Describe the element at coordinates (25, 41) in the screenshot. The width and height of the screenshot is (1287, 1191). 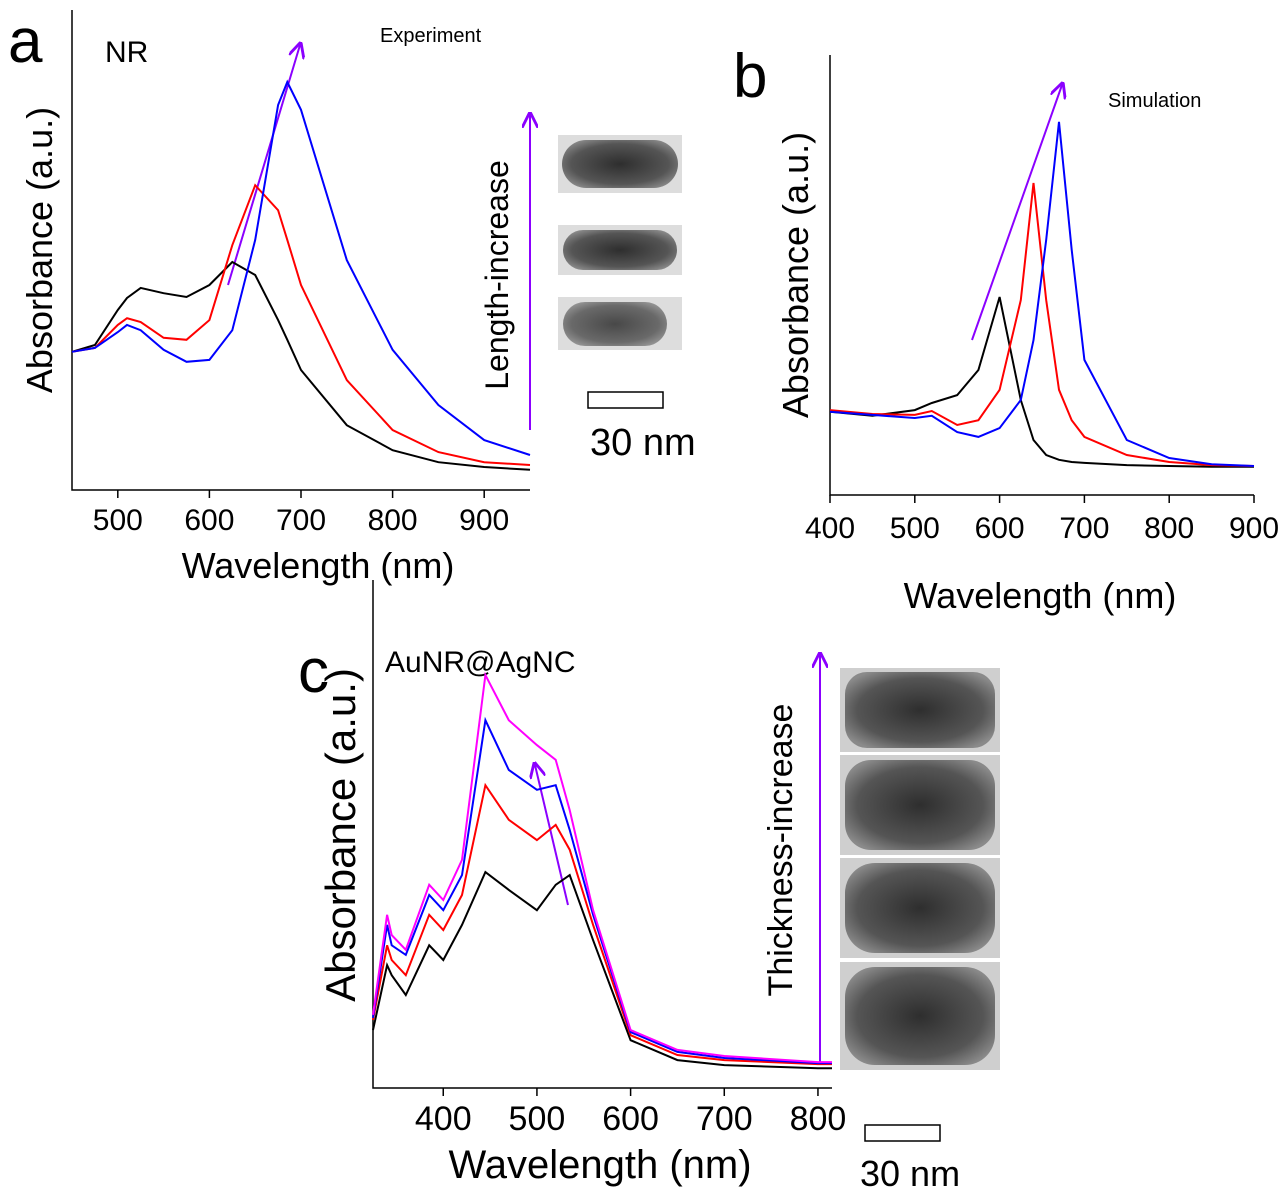
I see `panel-letter: a` at that location.